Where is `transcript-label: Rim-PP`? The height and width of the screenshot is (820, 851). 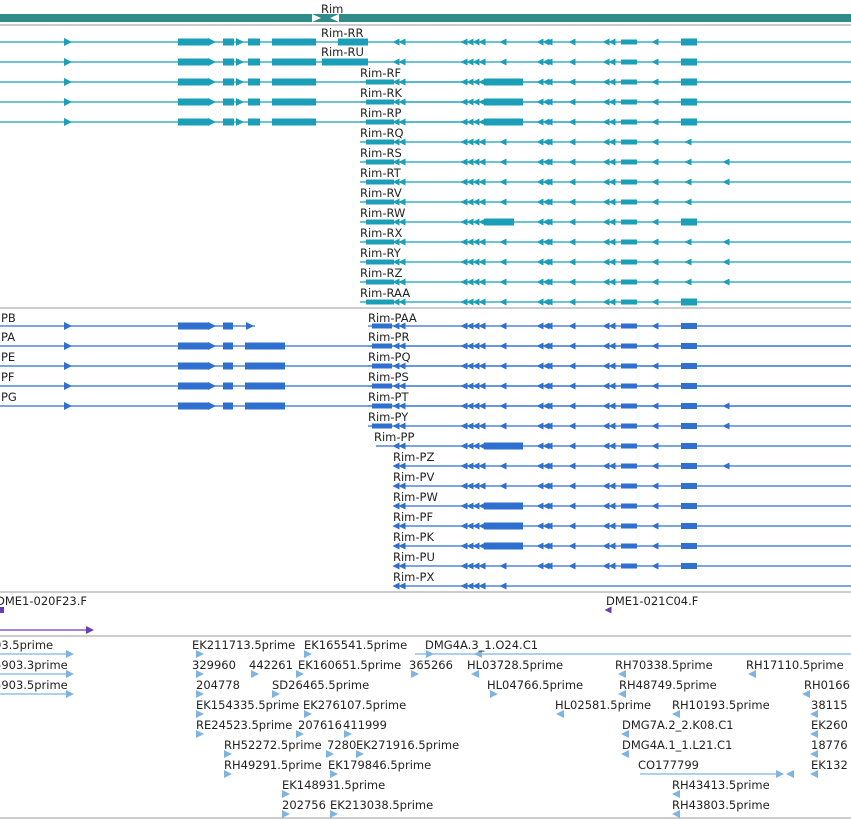
transcript-label: Rim-PP is located at coordinates (394, 437).